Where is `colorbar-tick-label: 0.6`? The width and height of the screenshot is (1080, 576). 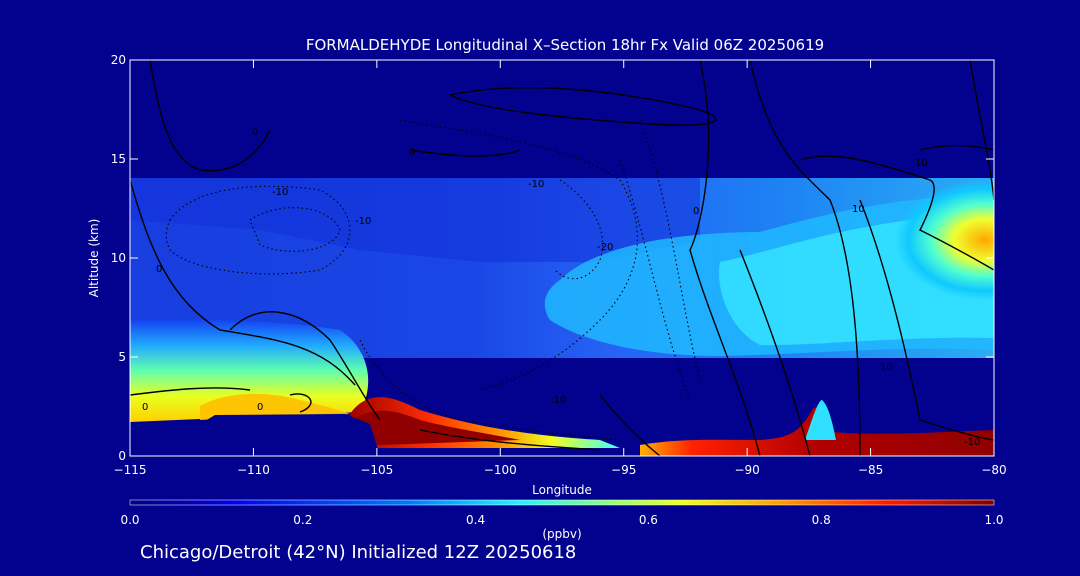
colorbar-tick-label: 0.6 is located at coordinates (648, 520).